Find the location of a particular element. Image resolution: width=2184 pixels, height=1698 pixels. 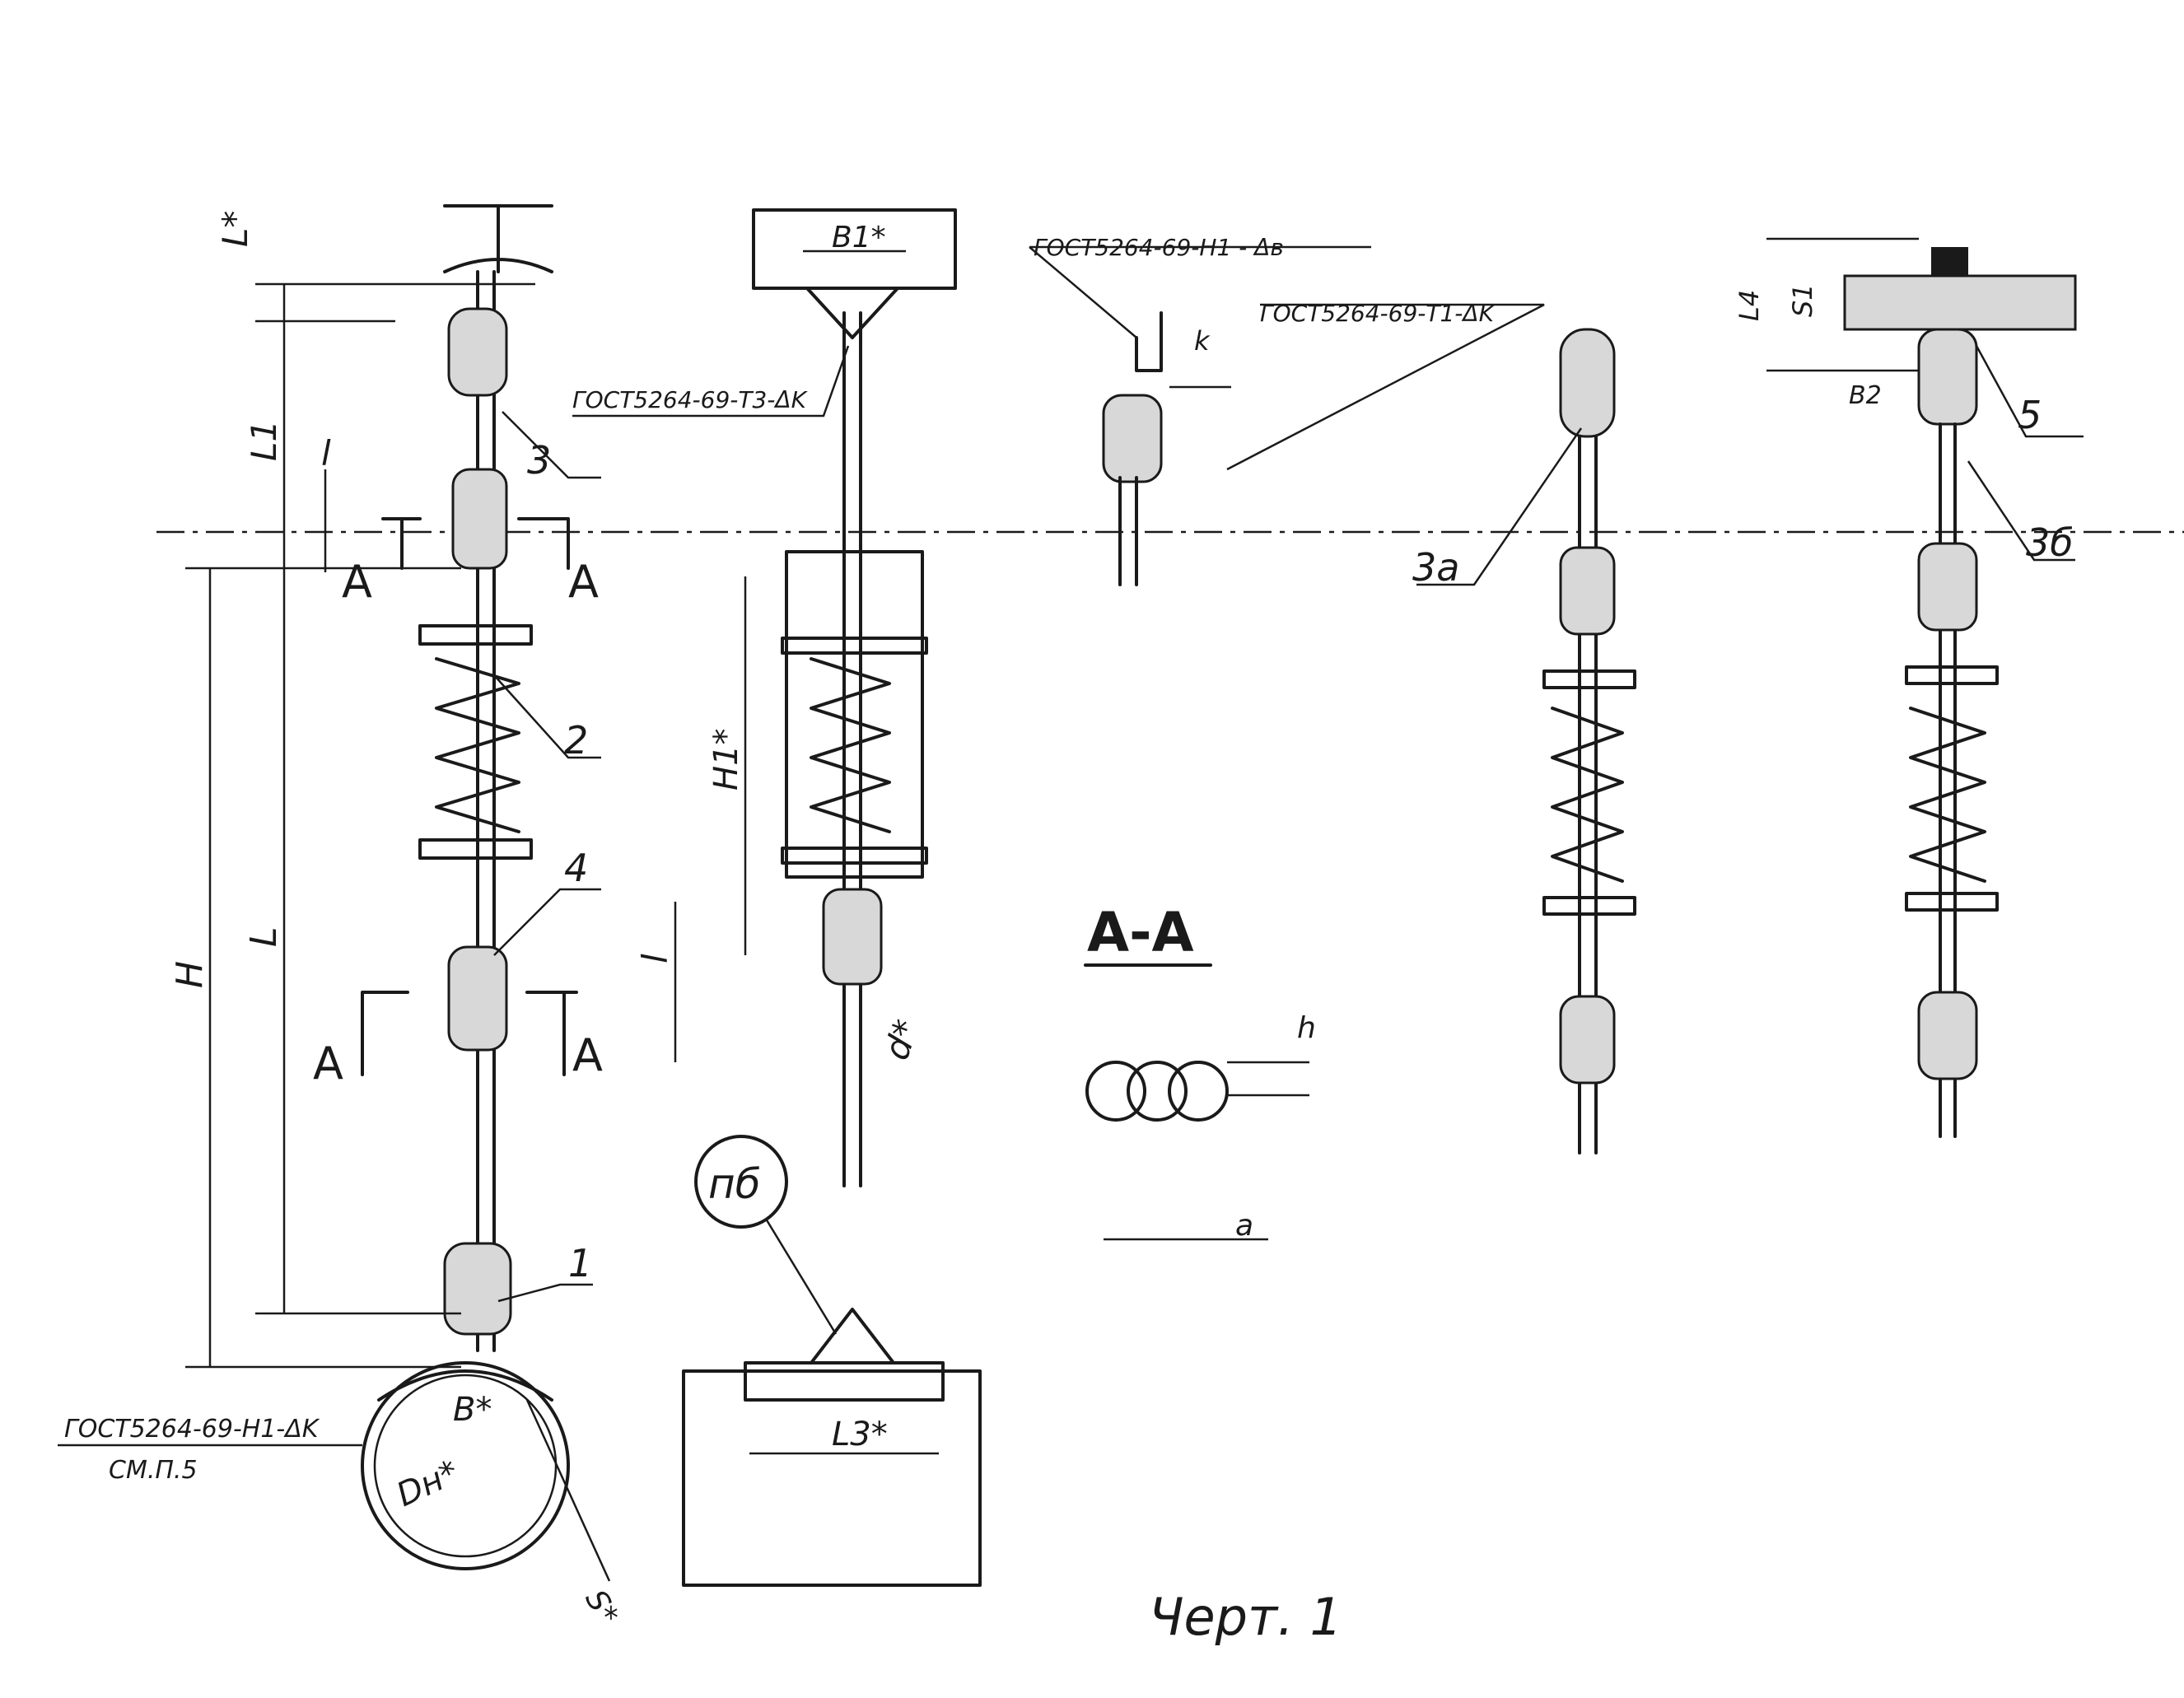

view-variant-3b: L4 S1 B2 5 3б is located at coordinates (1909, 687).